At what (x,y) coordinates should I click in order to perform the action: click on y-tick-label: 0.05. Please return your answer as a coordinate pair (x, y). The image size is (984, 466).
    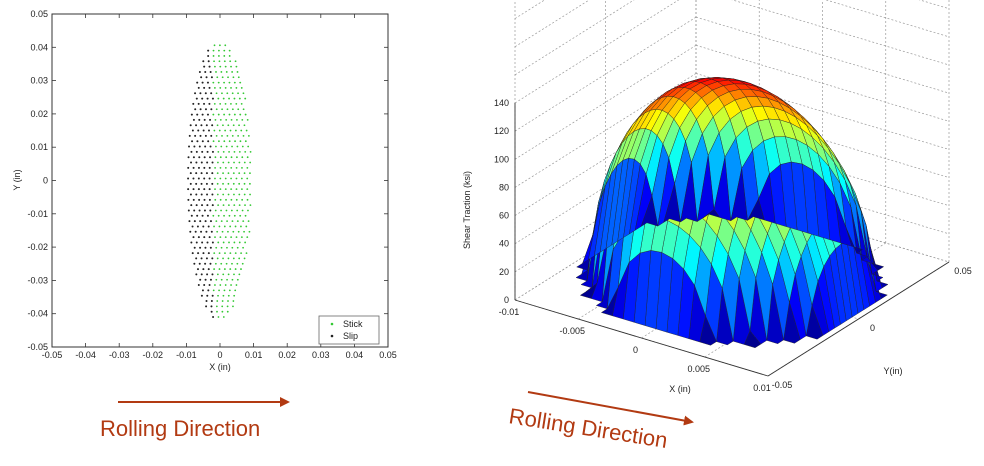
    Looking at the image, I should click on (39, 14).